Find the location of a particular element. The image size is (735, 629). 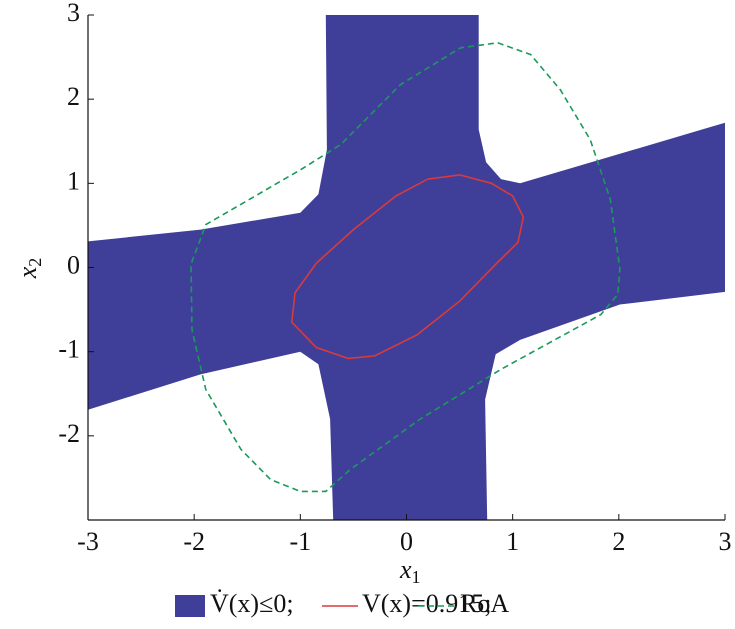

legend-label: RoA is located at coordinates (484, 603).